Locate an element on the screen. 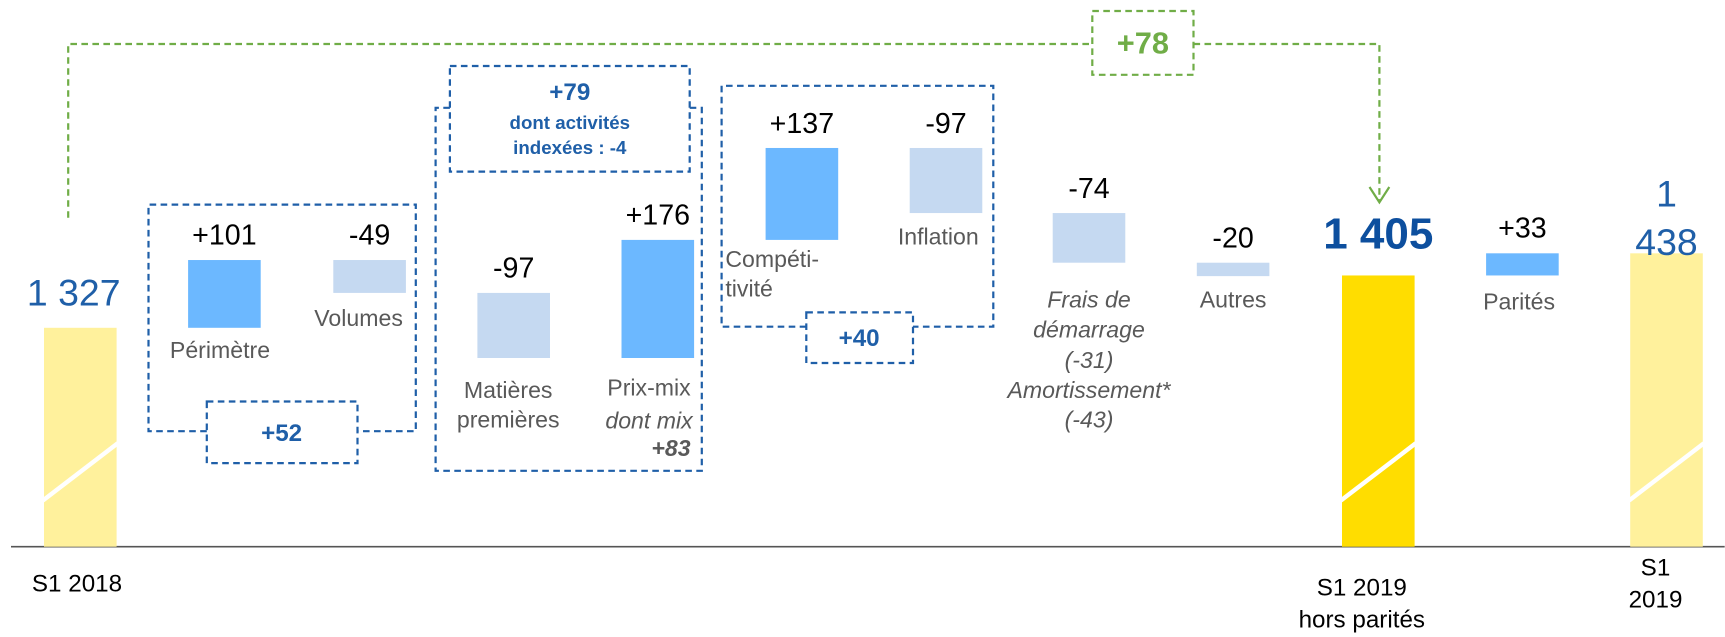  arrow-label: +78 is located at coordinates (1143, 43).